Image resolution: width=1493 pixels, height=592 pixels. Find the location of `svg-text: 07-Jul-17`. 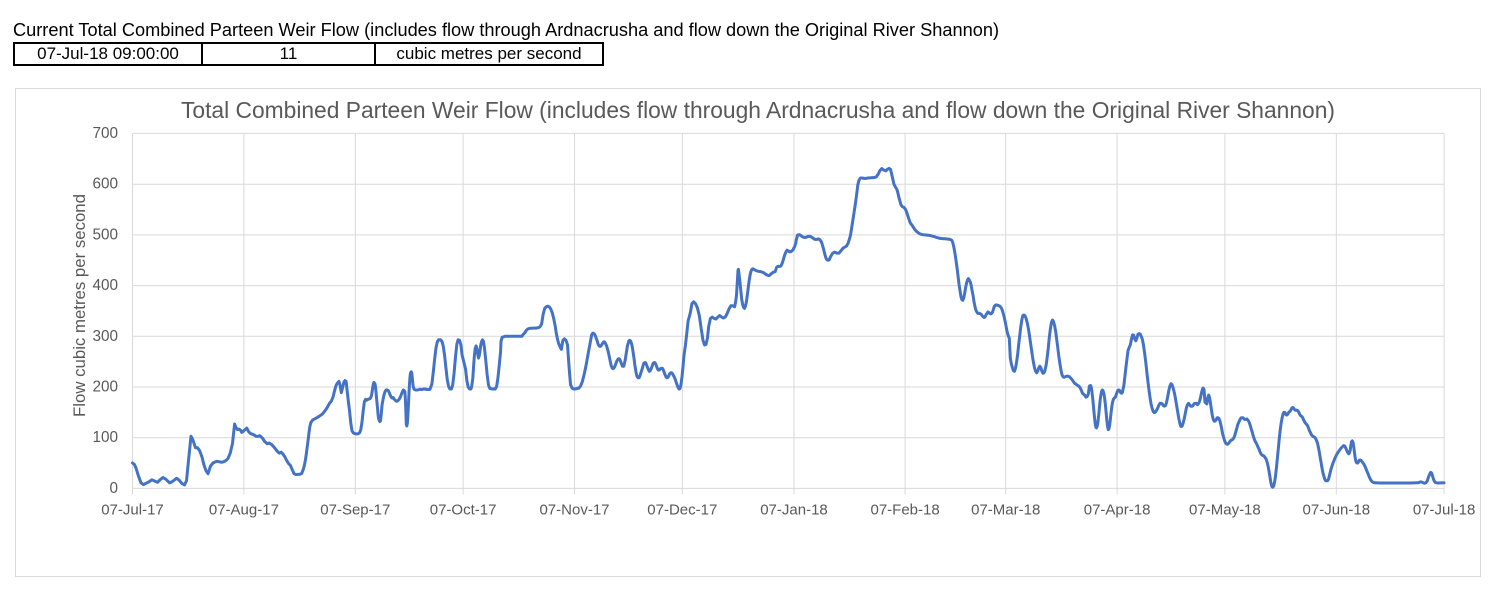

svg-text: 07-Jul-17 is located at coordinates (132, 510).